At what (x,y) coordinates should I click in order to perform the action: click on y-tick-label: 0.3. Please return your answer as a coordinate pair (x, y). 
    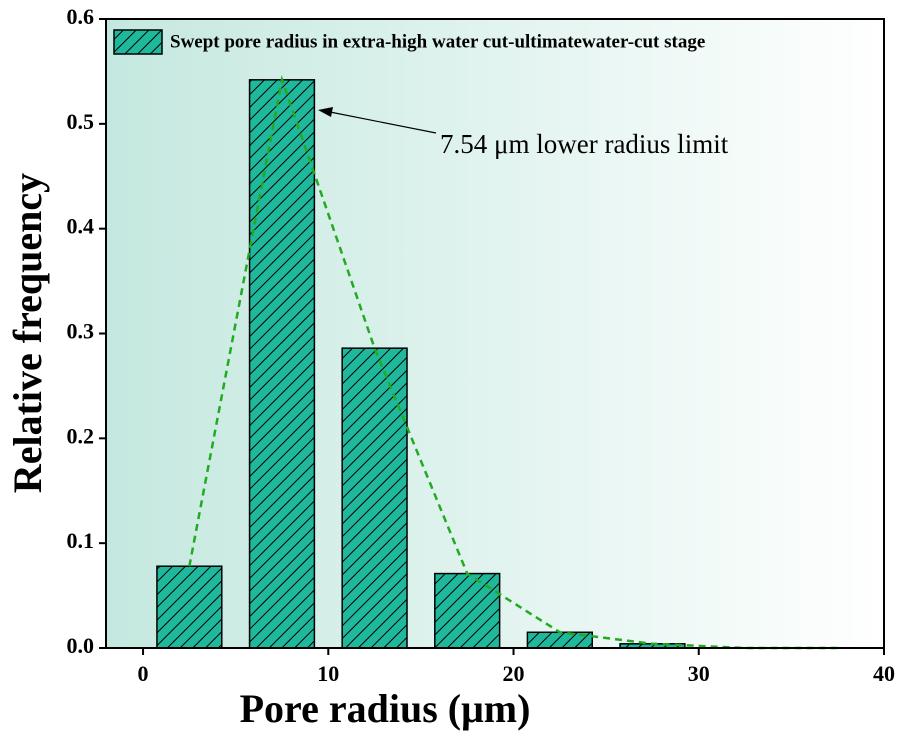
    Looking at the image, I should click on (81, 331).